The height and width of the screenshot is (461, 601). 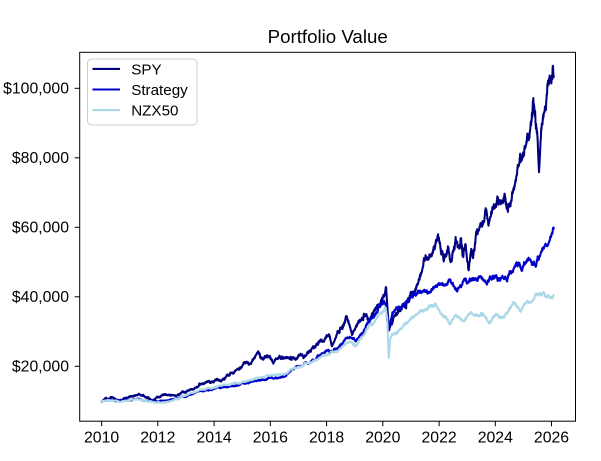 What do you see at coordinates (40, 297) in the screenshot?
I see `svg-text: $40,000` at bounding box center [40, 297].